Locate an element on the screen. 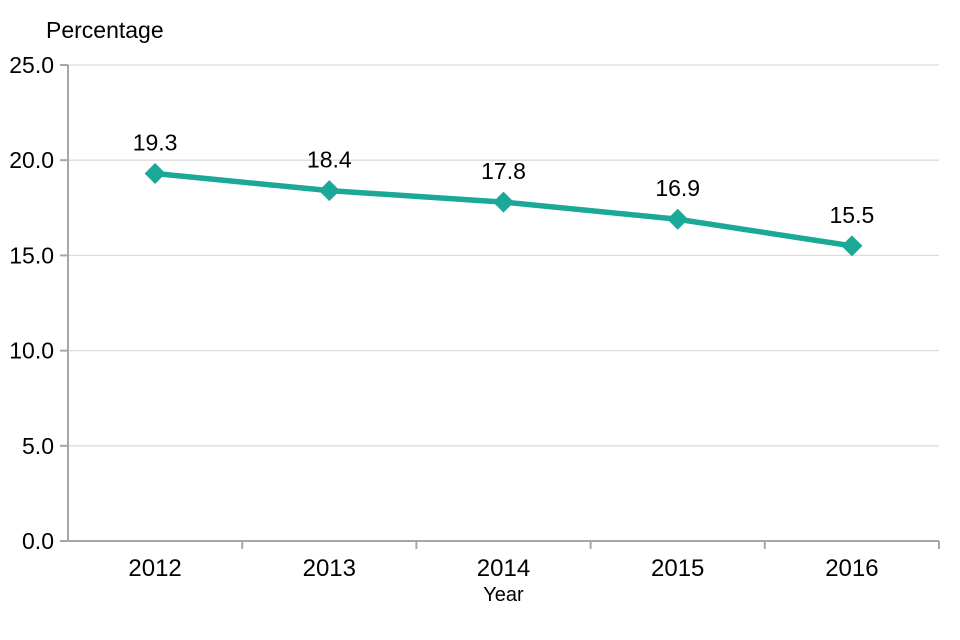  y-tick-label: 20.0 is located at coordinates (31, 160).